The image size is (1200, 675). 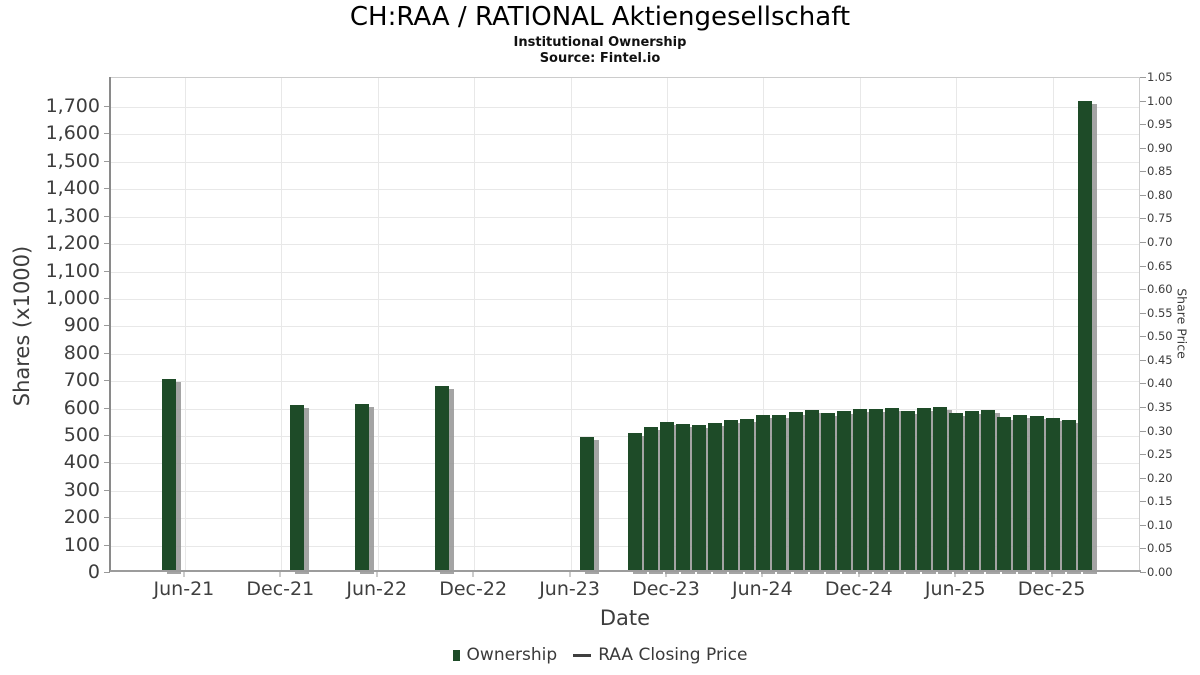 I want to click on x-tick-label: Jun-21, so click(x=184, y=589).